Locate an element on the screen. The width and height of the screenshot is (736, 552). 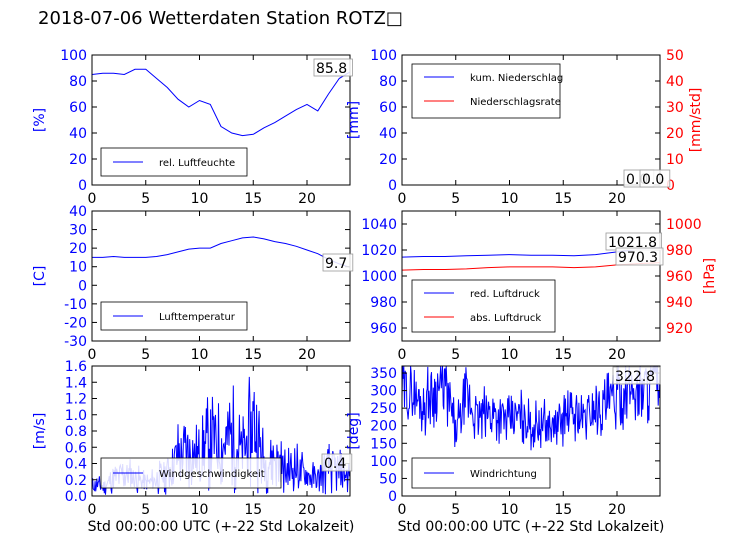
y-tick-label: 10 is located at coordinates (78, 268).